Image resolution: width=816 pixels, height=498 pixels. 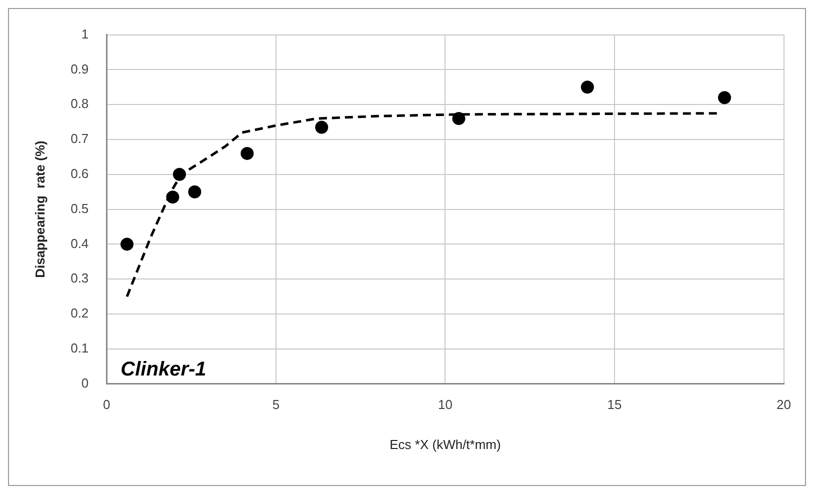 I want to click on y-tick-label: 0.5, so click(x=79, y=208).